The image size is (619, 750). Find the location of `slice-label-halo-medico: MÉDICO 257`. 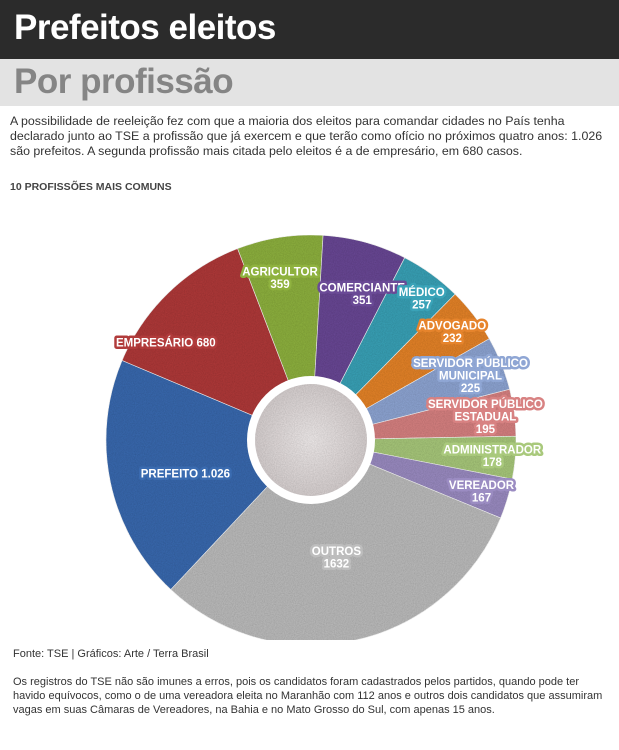

slice-label-halo-medico: MÉDICO 257 is located at coordinates (422, 299).